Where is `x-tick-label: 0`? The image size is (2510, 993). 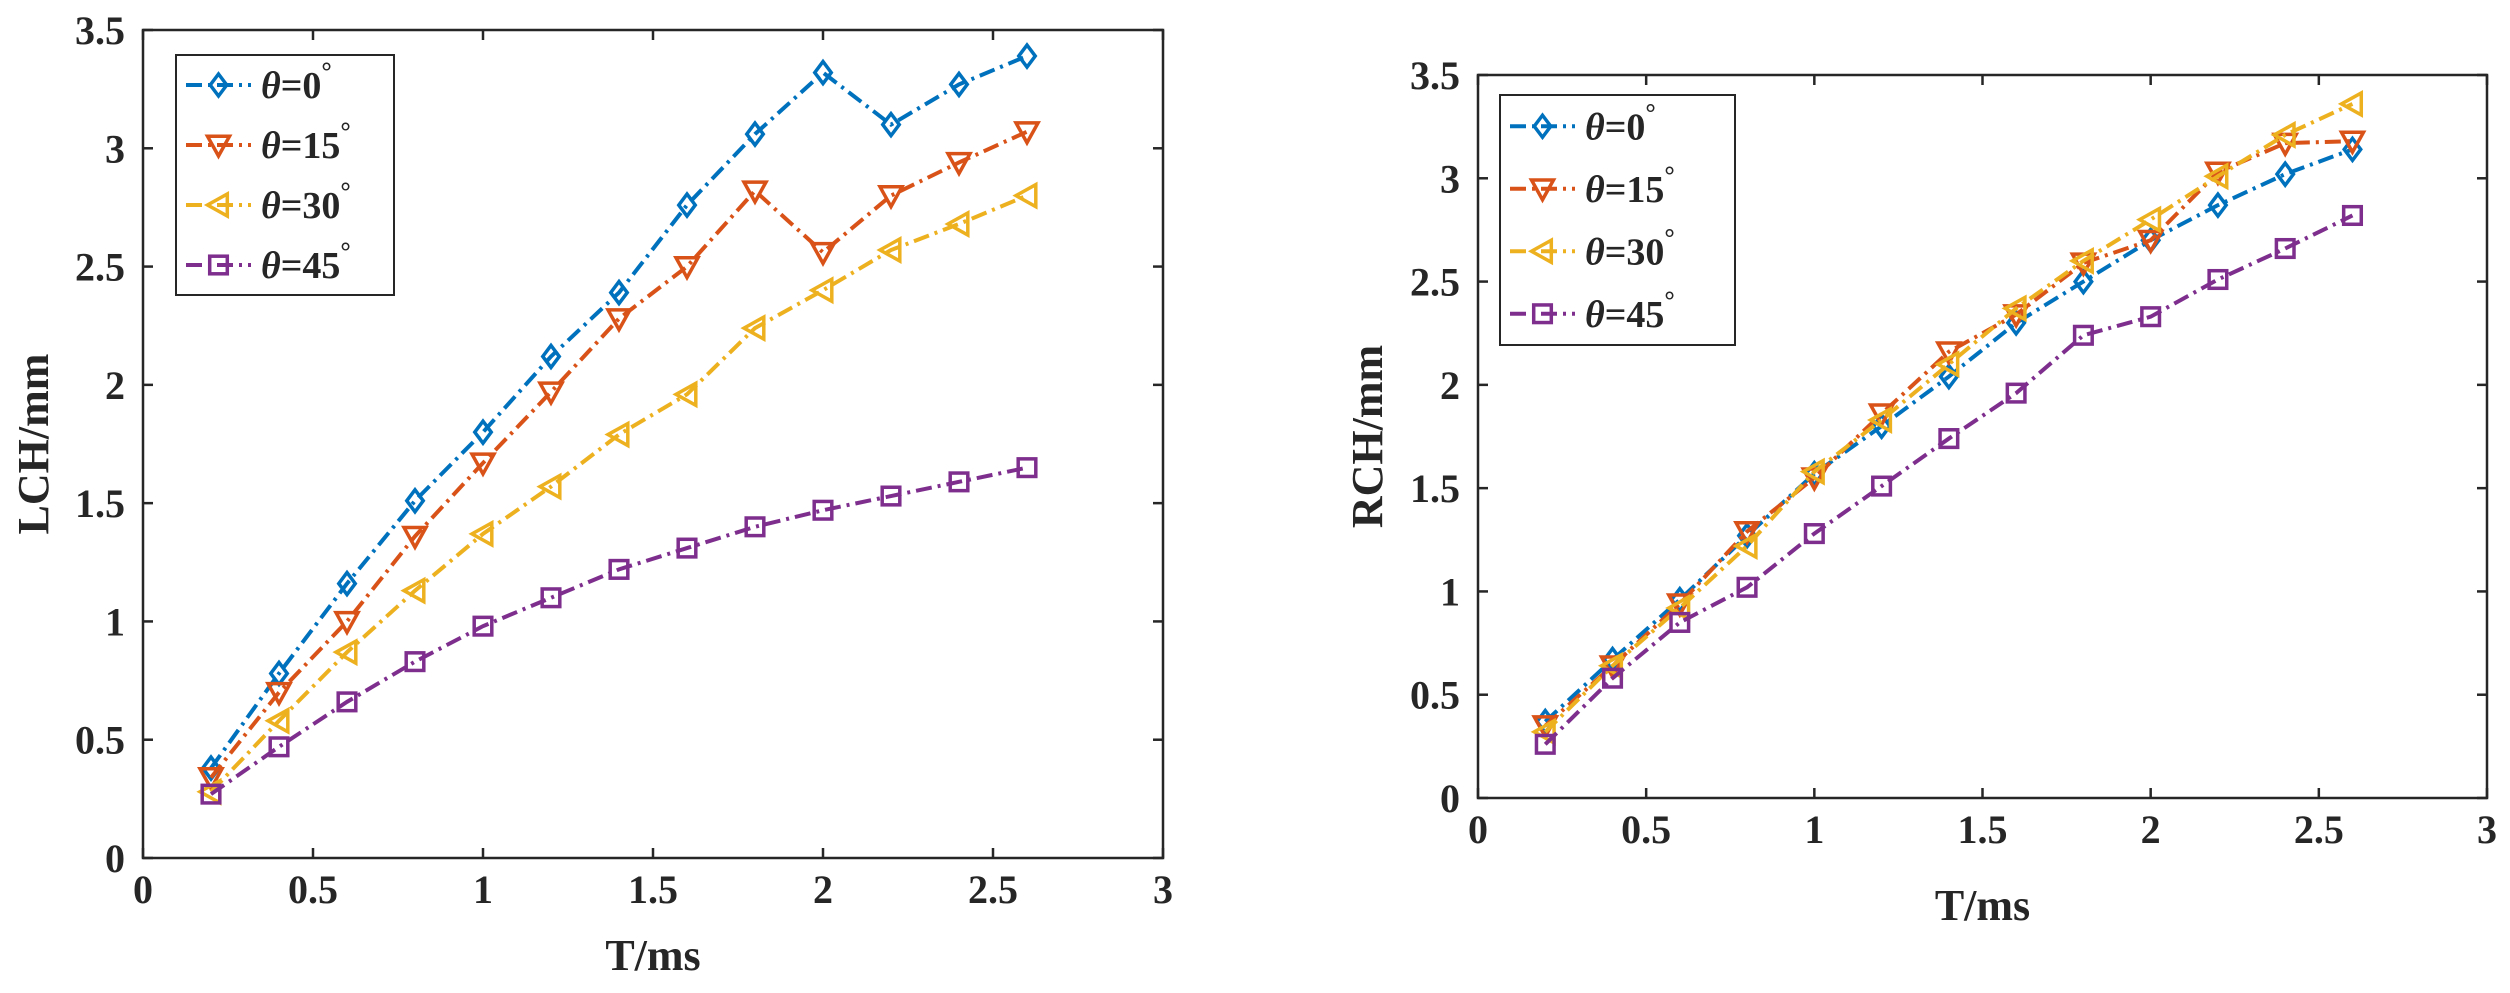
x-tick-label: 0 is located at coordinates (1478, 829).